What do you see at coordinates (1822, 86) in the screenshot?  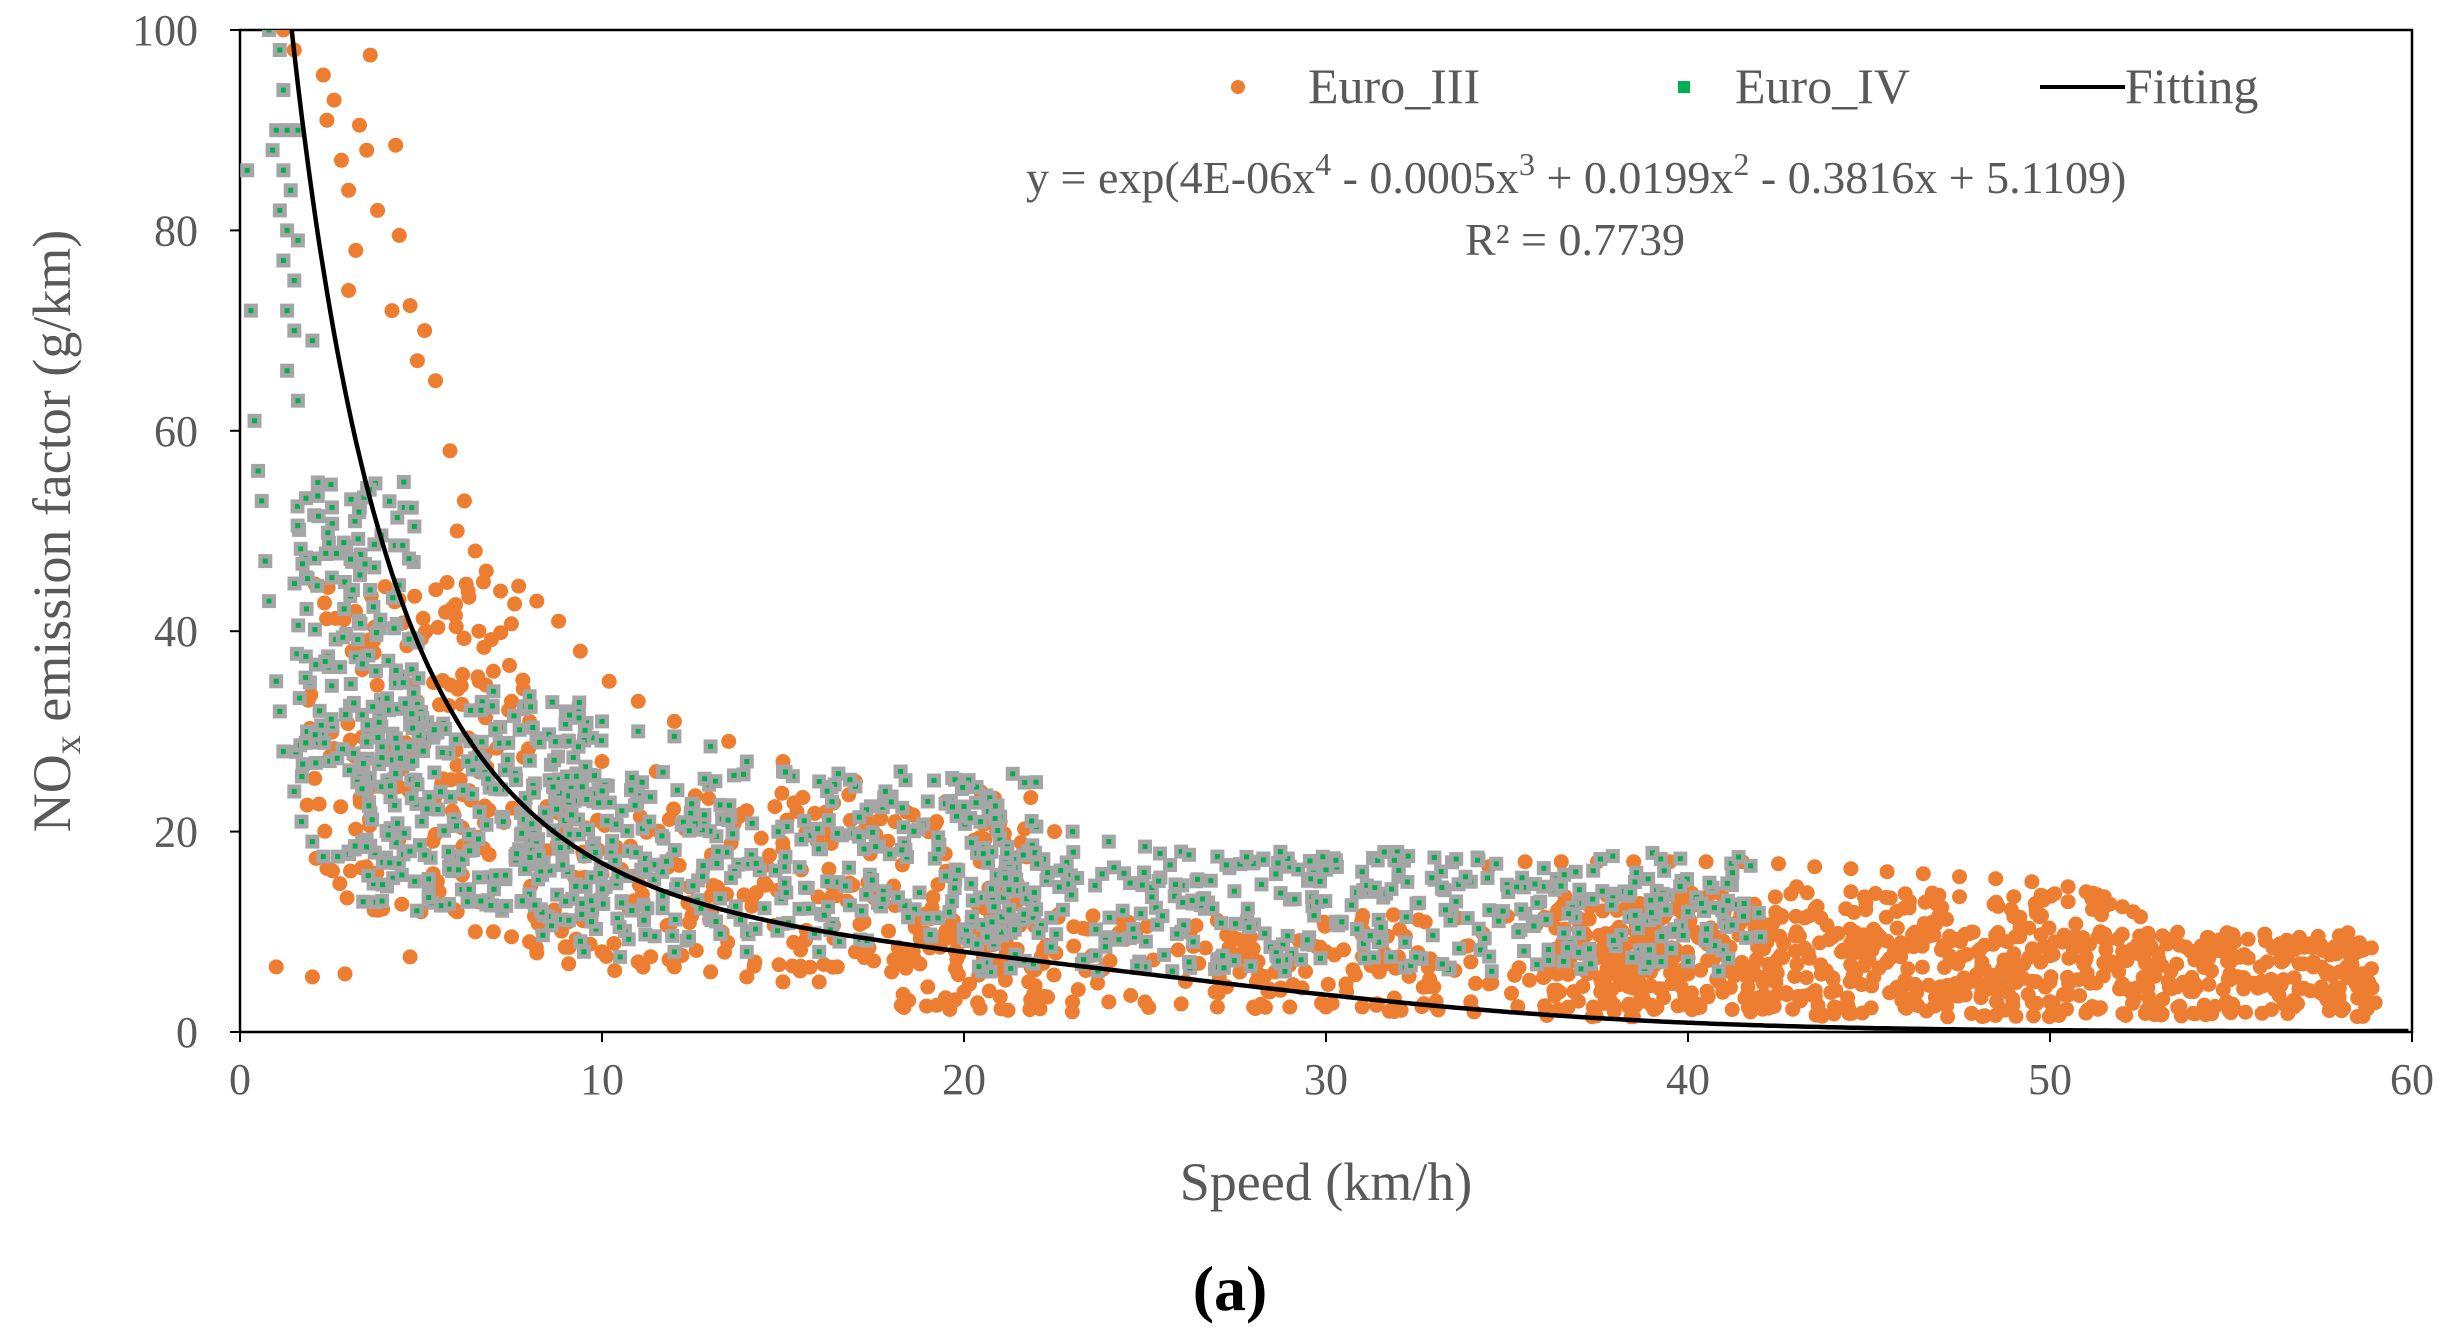 I see `legend-euro4-label: Euro_IV` at bounding box center [1822, 86].